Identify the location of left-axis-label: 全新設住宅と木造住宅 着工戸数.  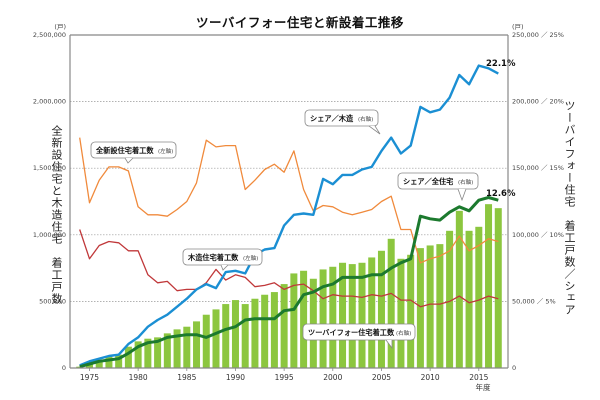
(56, 215).